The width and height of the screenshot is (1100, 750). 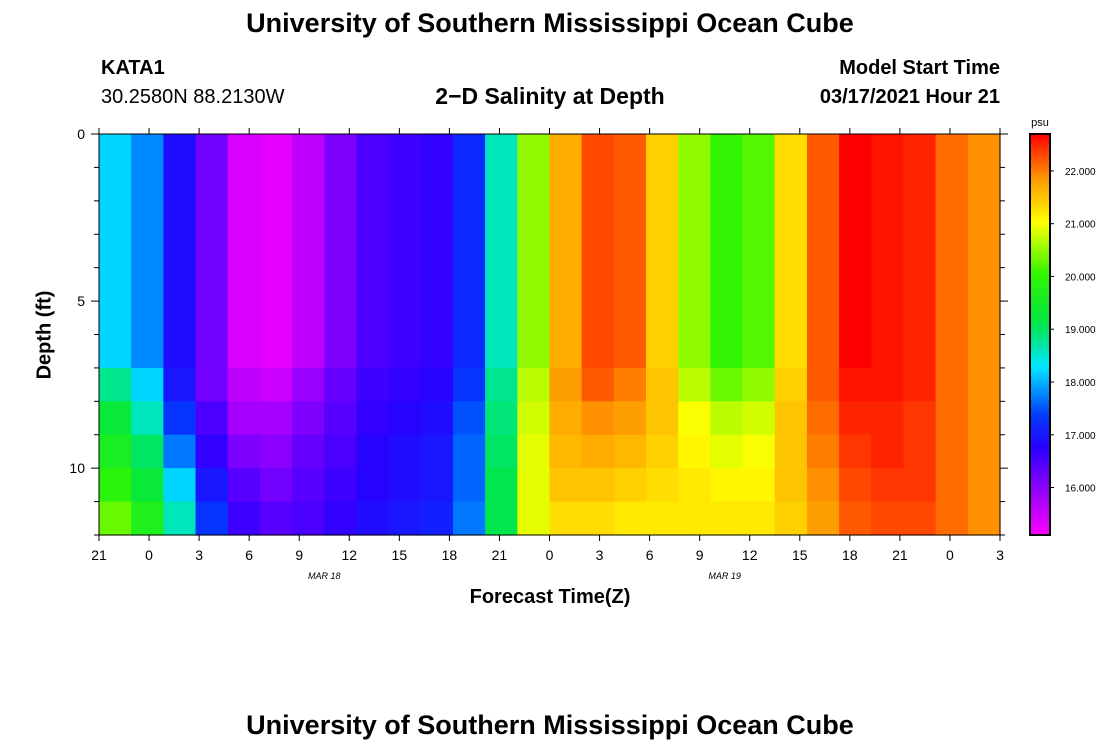 I want to click on model-start-value: 03/17/2021 Hour 21, so click(x=909, y=97).